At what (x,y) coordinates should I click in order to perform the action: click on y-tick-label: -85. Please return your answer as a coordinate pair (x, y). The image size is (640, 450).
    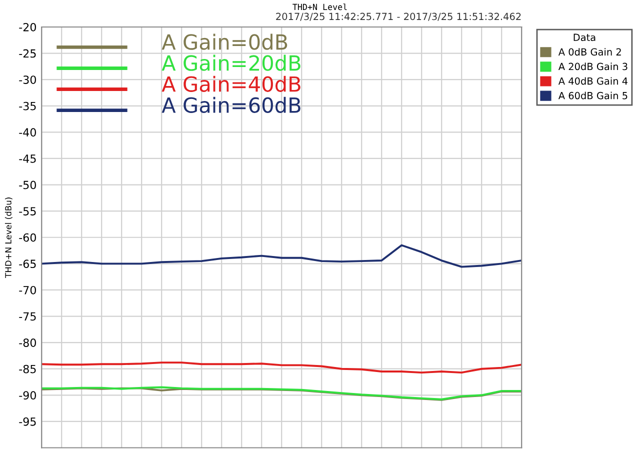
    Looking at the image, I should click on (27, 369).